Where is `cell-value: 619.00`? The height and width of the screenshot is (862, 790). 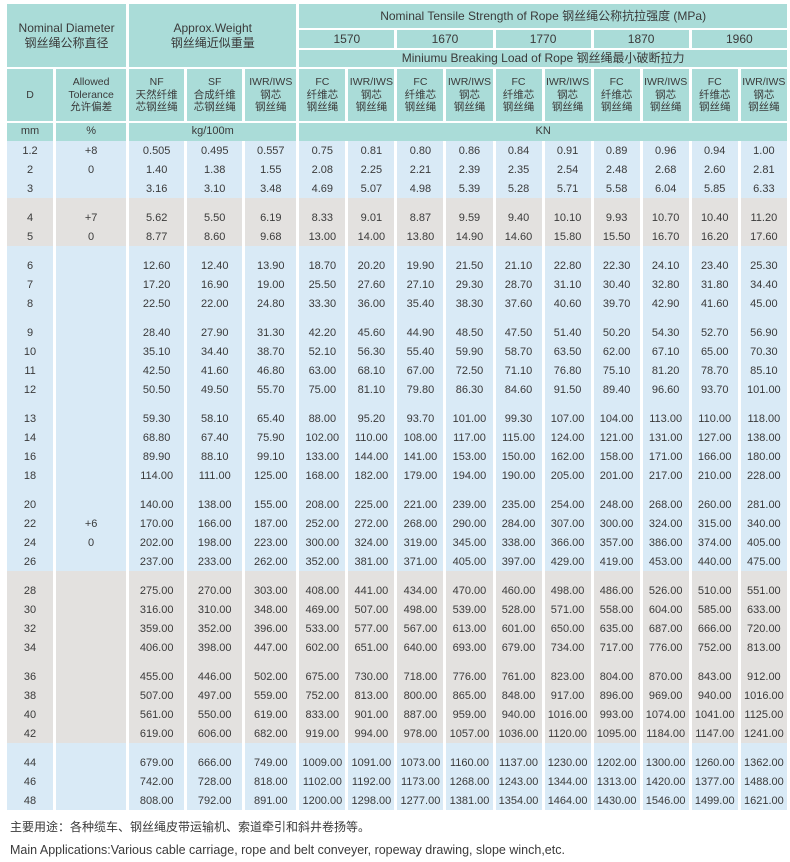
cell-value: 619.00 is located at coordinates (157, 733).